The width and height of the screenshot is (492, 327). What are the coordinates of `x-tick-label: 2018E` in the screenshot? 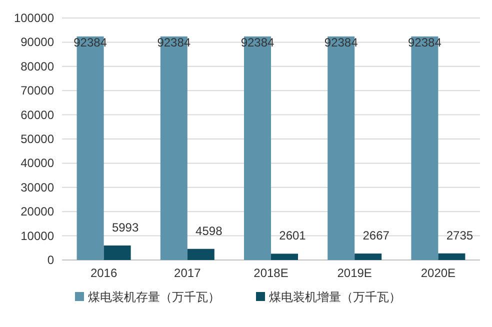 It's located at (271, 273).